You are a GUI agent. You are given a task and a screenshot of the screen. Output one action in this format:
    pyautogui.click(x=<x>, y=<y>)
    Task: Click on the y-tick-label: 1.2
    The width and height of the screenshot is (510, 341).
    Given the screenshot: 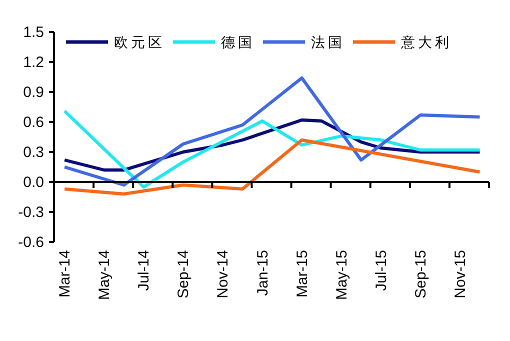 What is the action you would take?
    pyautogui.click(x=33, y=62)
    